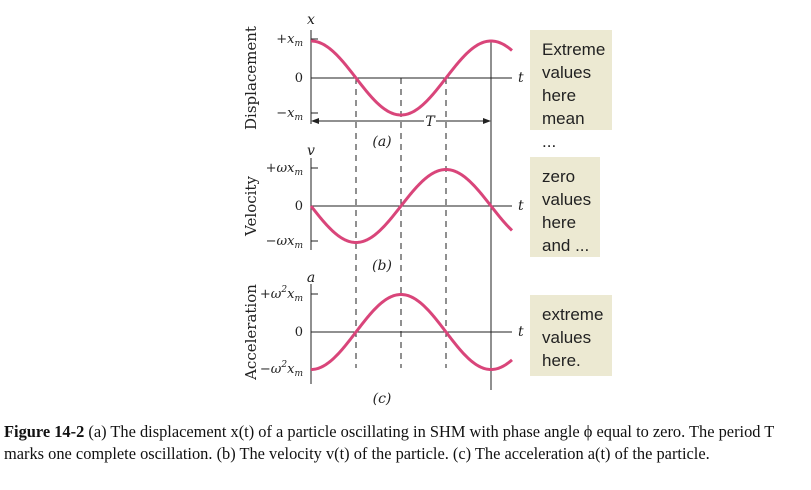  I want to click on panel-b-variable: v, so click(311, 151).